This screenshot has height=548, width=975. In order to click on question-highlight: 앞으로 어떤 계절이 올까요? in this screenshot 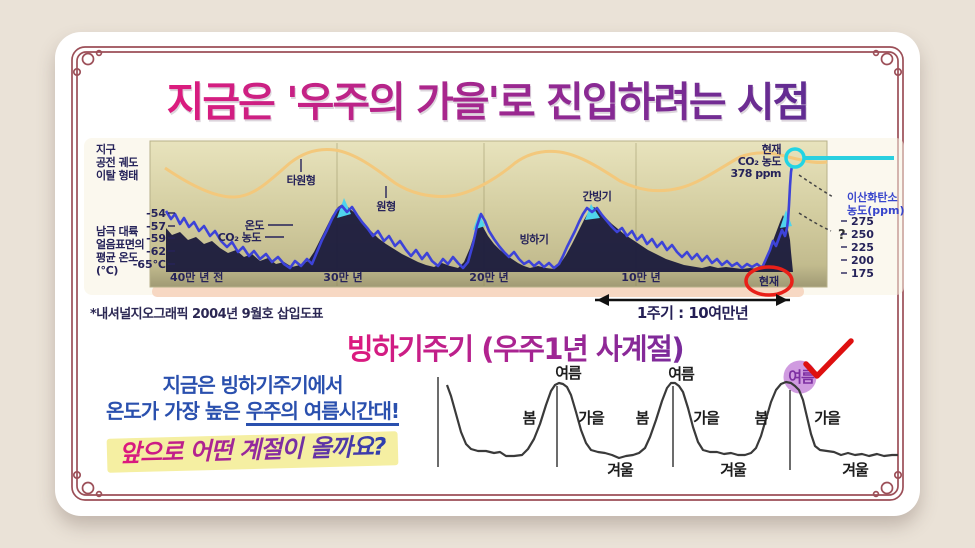, I will do `click(252, 452)`.